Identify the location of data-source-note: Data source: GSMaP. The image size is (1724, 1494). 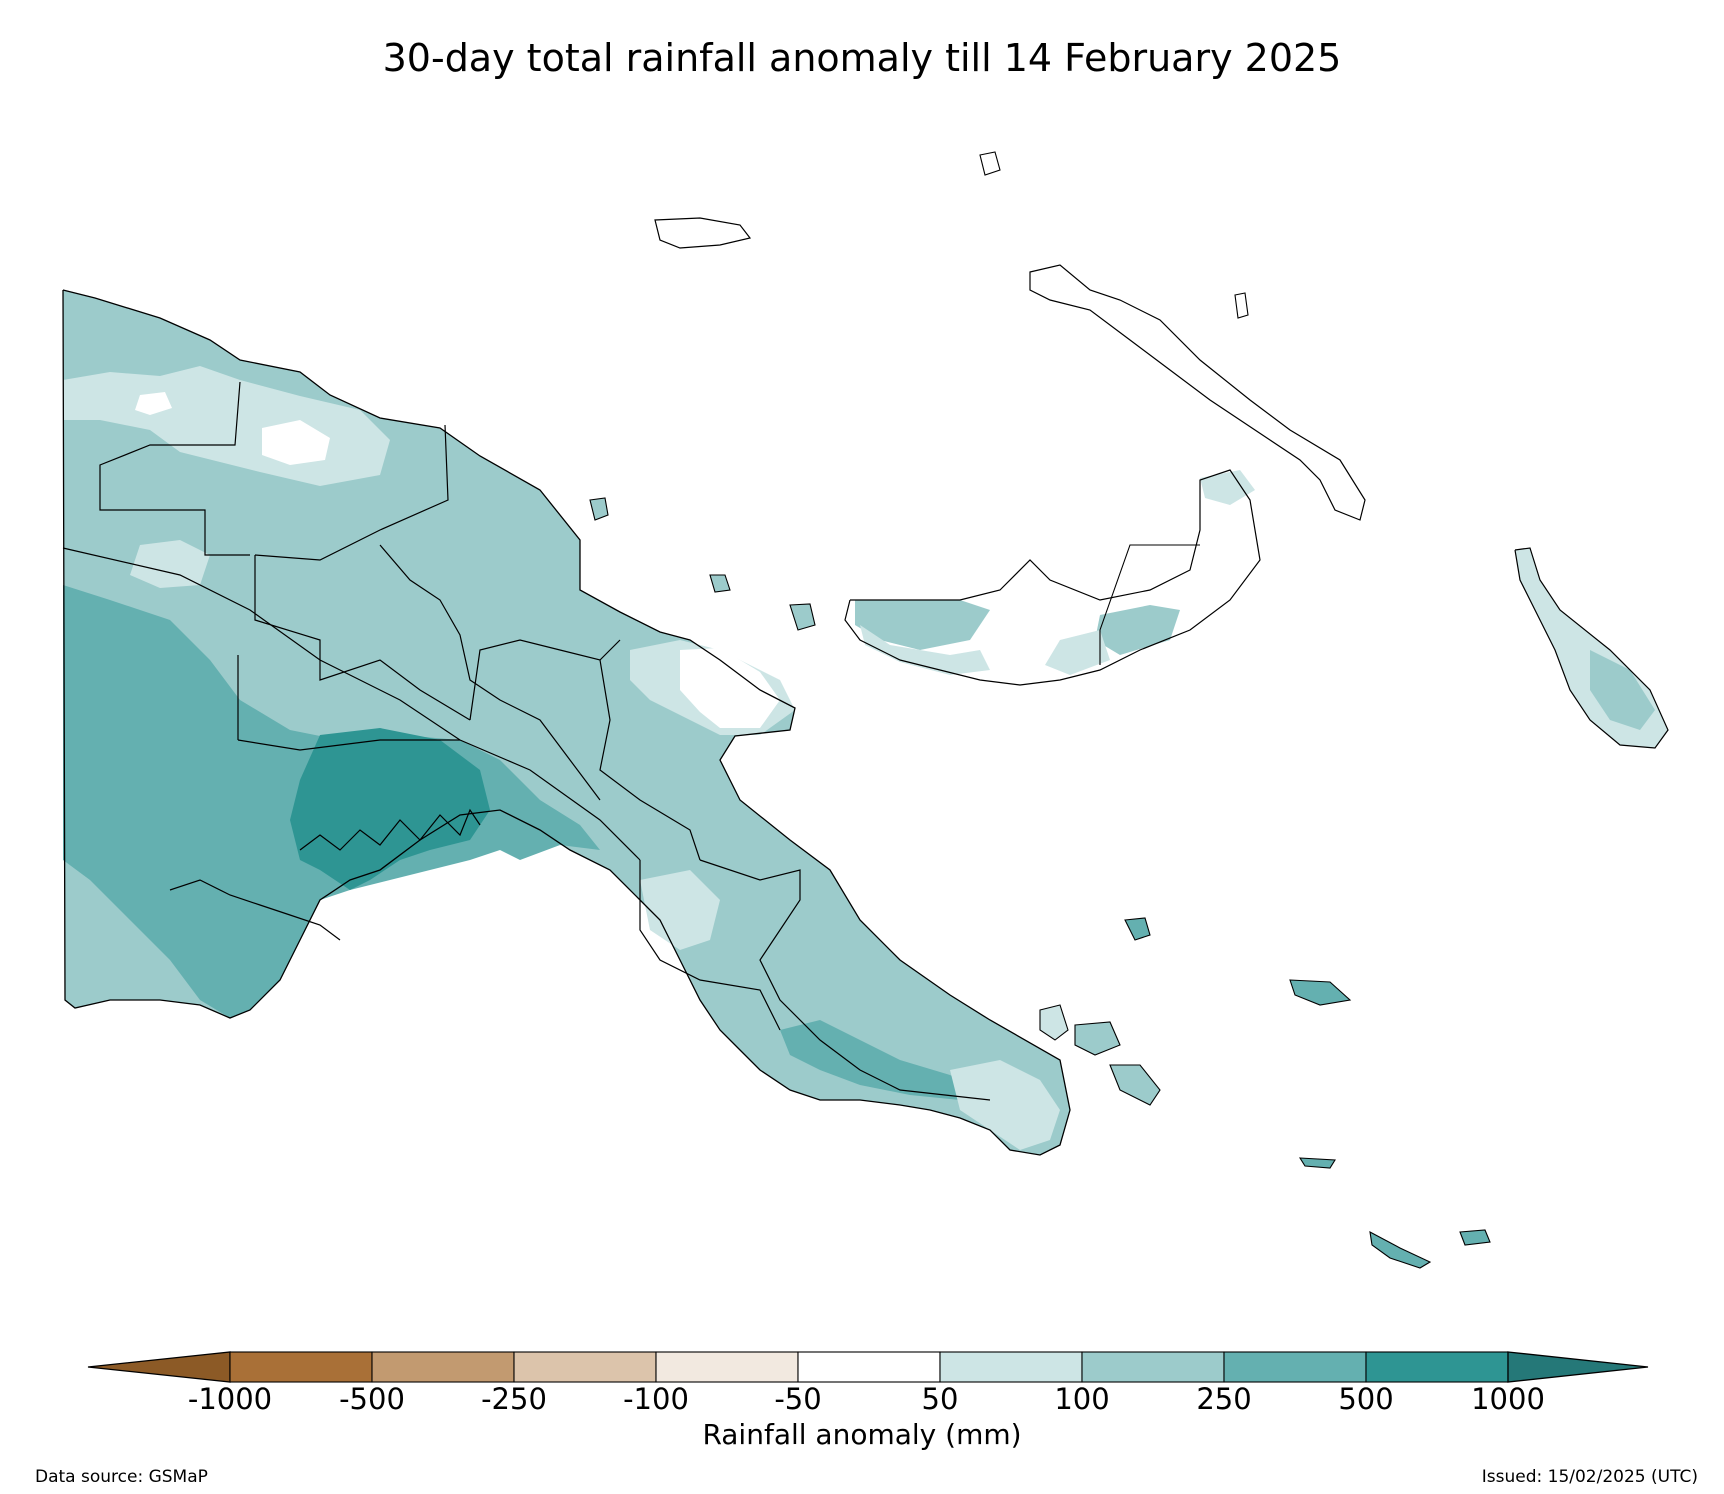
(121, 1477).